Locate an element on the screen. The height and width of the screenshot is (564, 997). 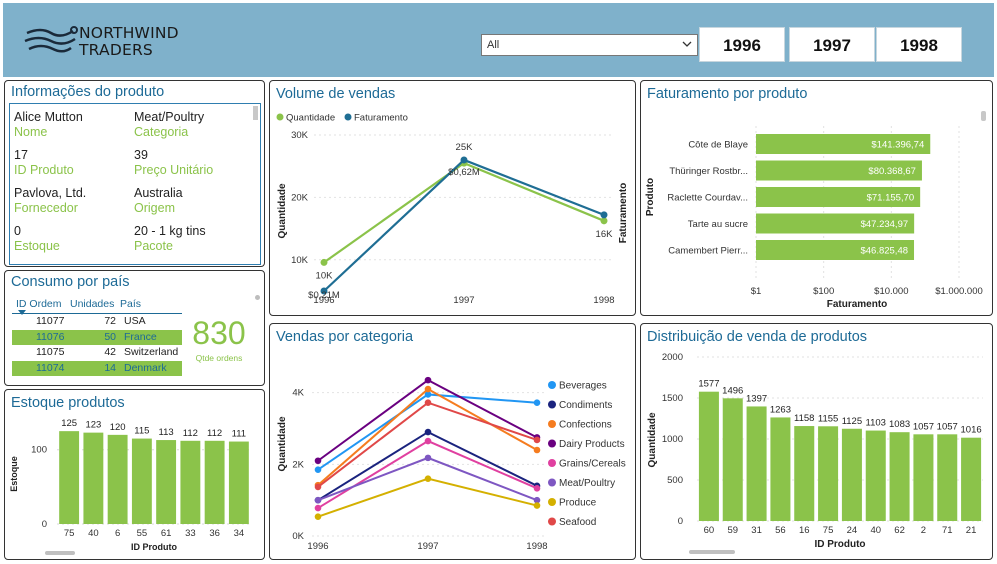
table-row: 11077 72 USA is located at coordinates (97, 322).